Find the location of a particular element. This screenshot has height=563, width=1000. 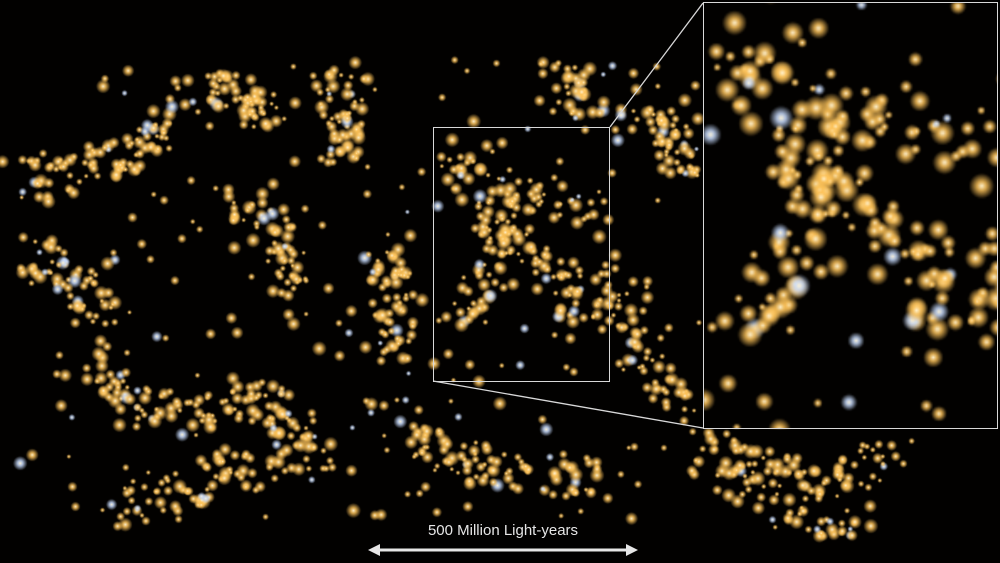

scale-bar-label: 500 Million Light-years is located at coordinates (503, 530).